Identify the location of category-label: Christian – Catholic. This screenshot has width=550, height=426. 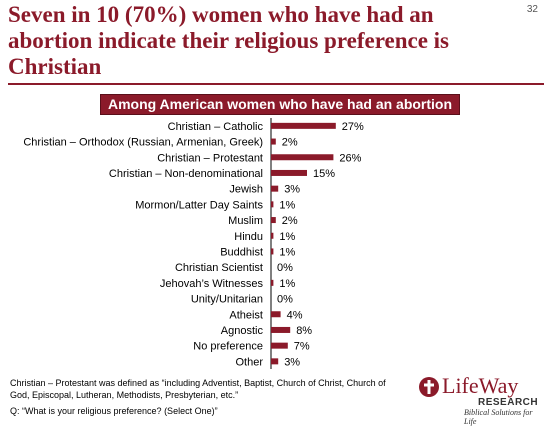
(216, 127).